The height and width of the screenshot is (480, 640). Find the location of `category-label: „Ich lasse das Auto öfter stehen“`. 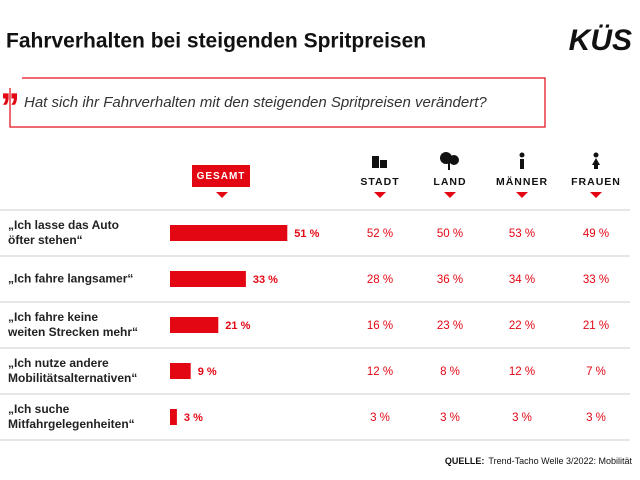

category-label: „Ich lasse das Auto öfter stehen“ is located at coordinates (63, 232).